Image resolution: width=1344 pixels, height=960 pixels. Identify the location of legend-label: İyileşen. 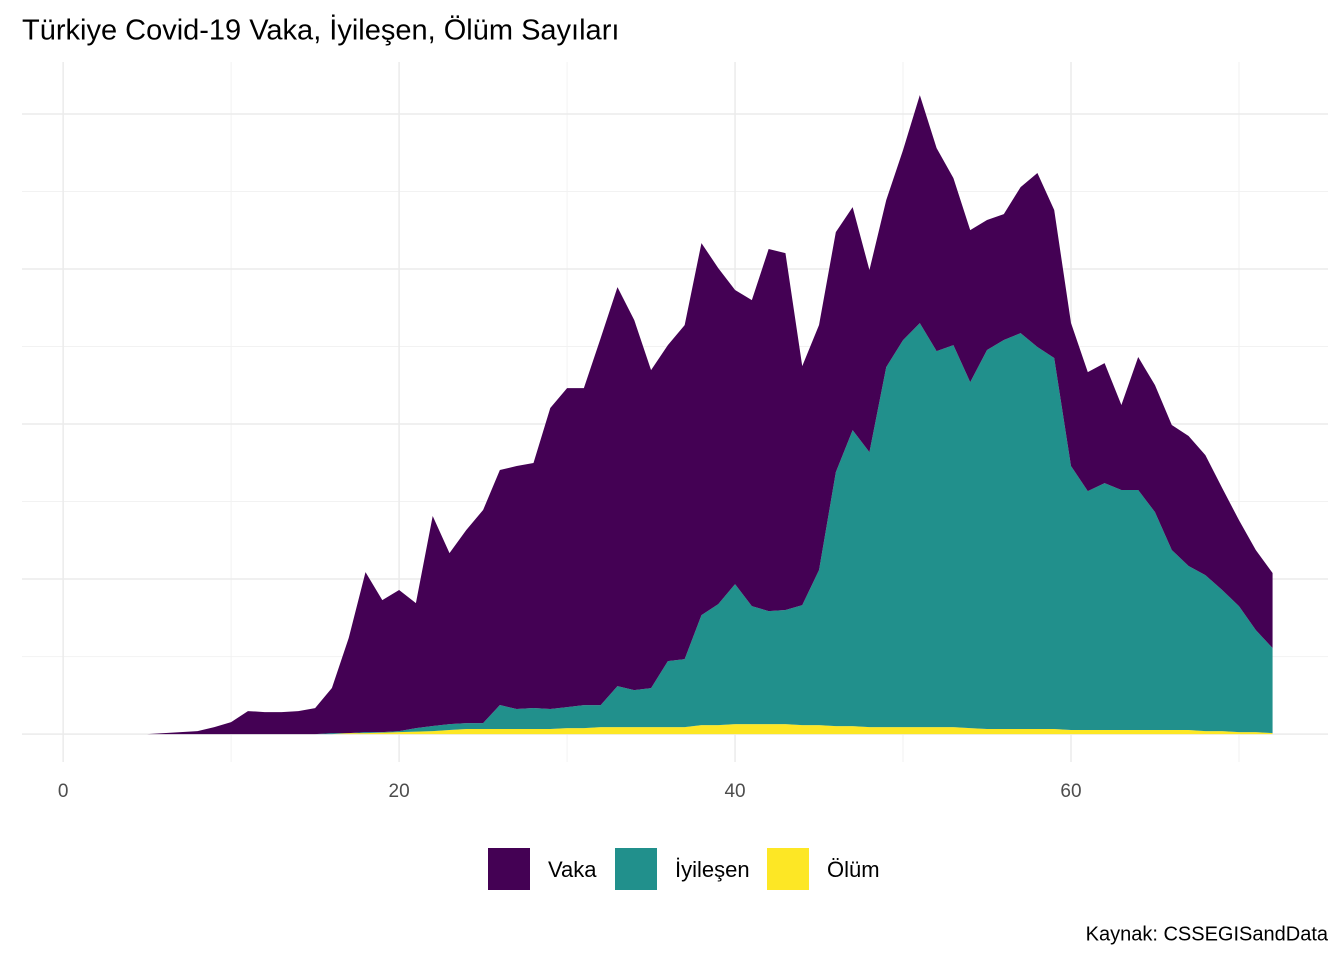
(712, 869).